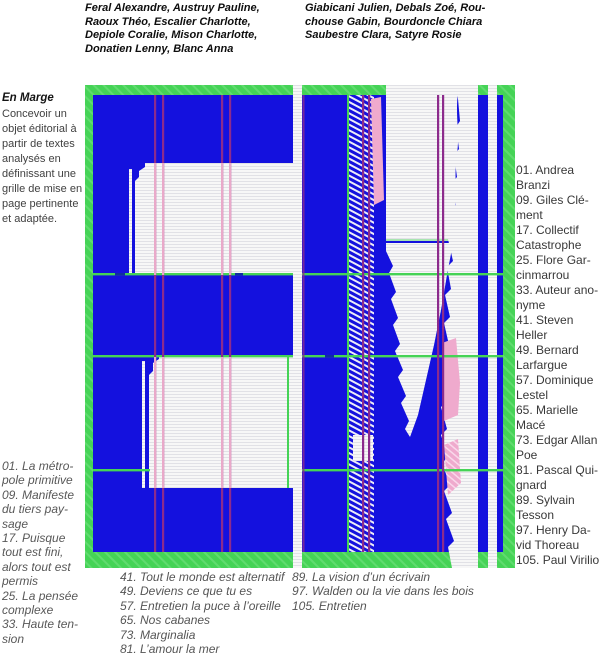  What do you see at coordinates (158, 634) in the screenshot?
I see `list-item: 73. Marginalia` at bounding box center [158, 634].